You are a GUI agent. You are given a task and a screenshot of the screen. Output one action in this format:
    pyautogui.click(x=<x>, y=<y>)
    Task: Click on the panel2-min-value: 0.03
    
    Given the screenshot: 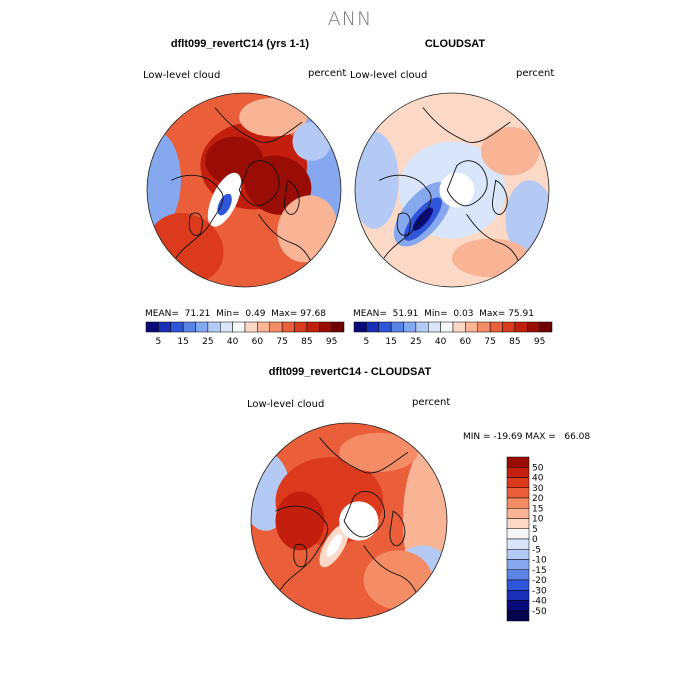 What is the action you would take?
    pyautogui.click(x=463, y=314)
    